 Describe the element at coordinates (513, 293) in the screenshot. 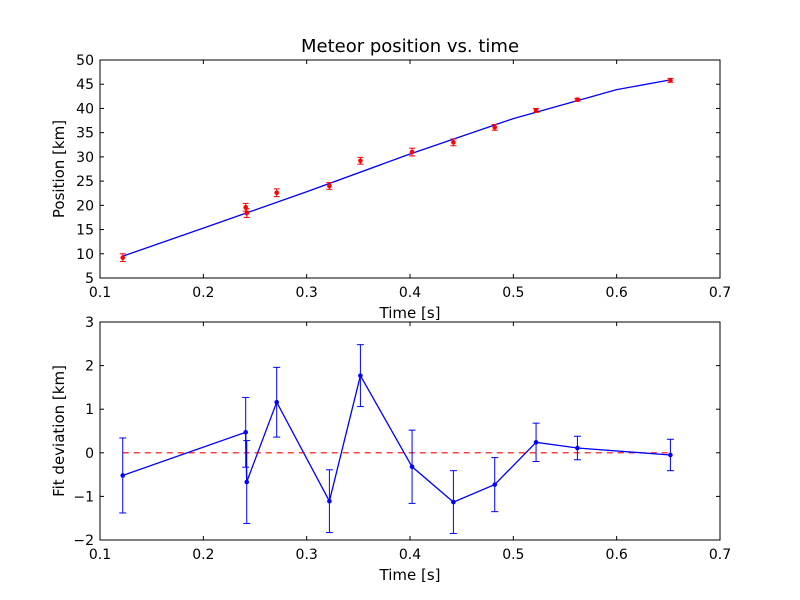

I see `position-x-tick-label: 0.5` at that location.